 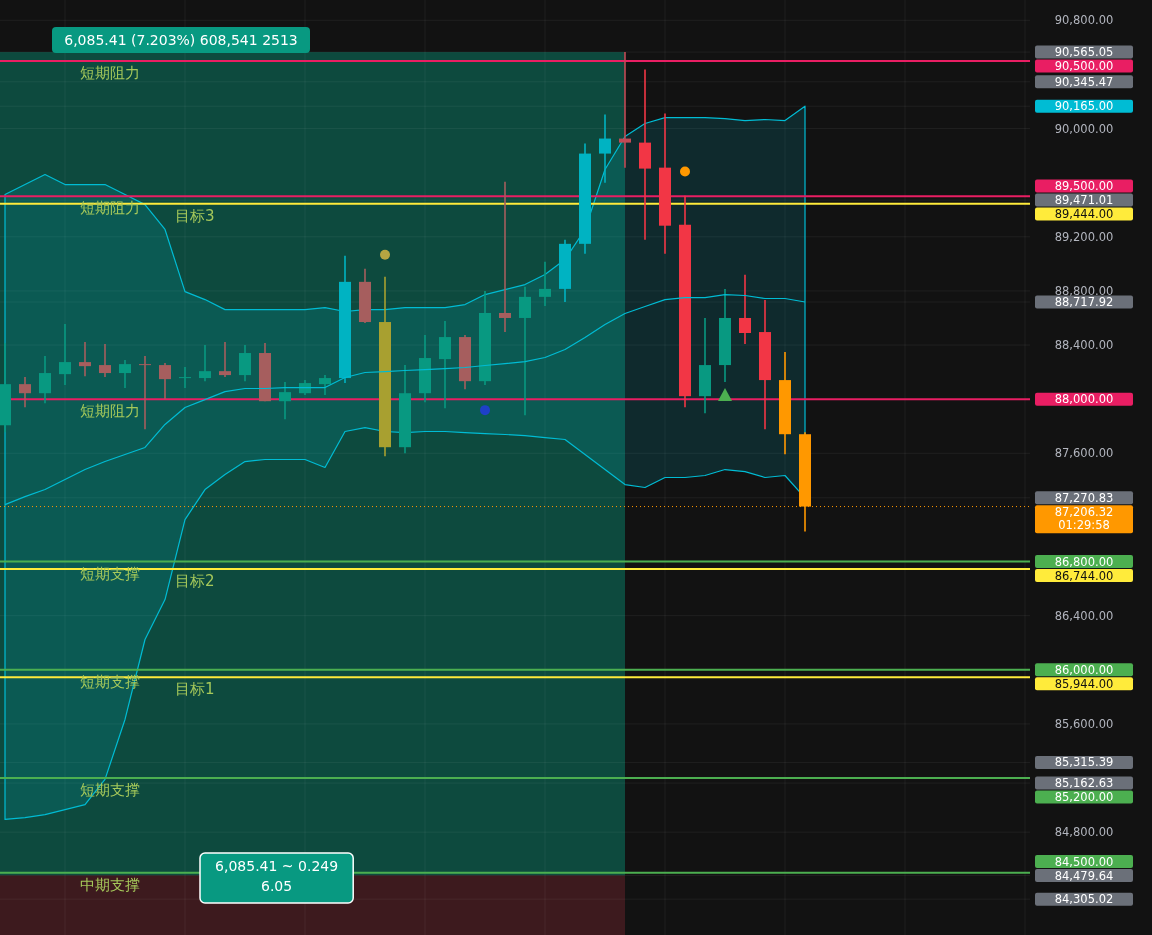 What do you see at coordinates (1084, 683) in the screenshot?
I see `ref-line-label: 85,944.00` at bounding box center [1084, 683].